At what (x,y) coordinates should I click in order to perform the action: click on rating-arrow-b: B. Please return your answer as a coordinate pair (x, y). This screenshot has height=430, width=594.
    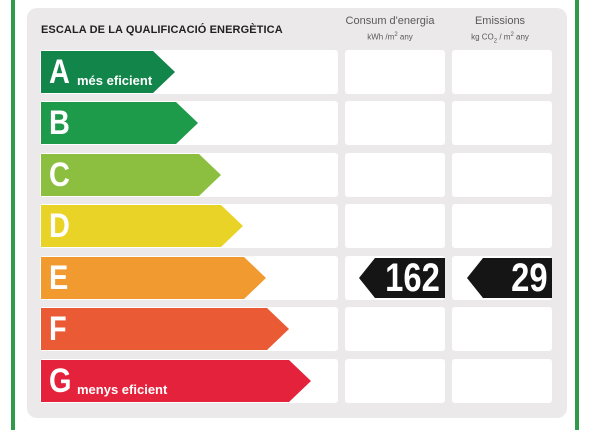
    Looking at the image, I should click on (119, 123).